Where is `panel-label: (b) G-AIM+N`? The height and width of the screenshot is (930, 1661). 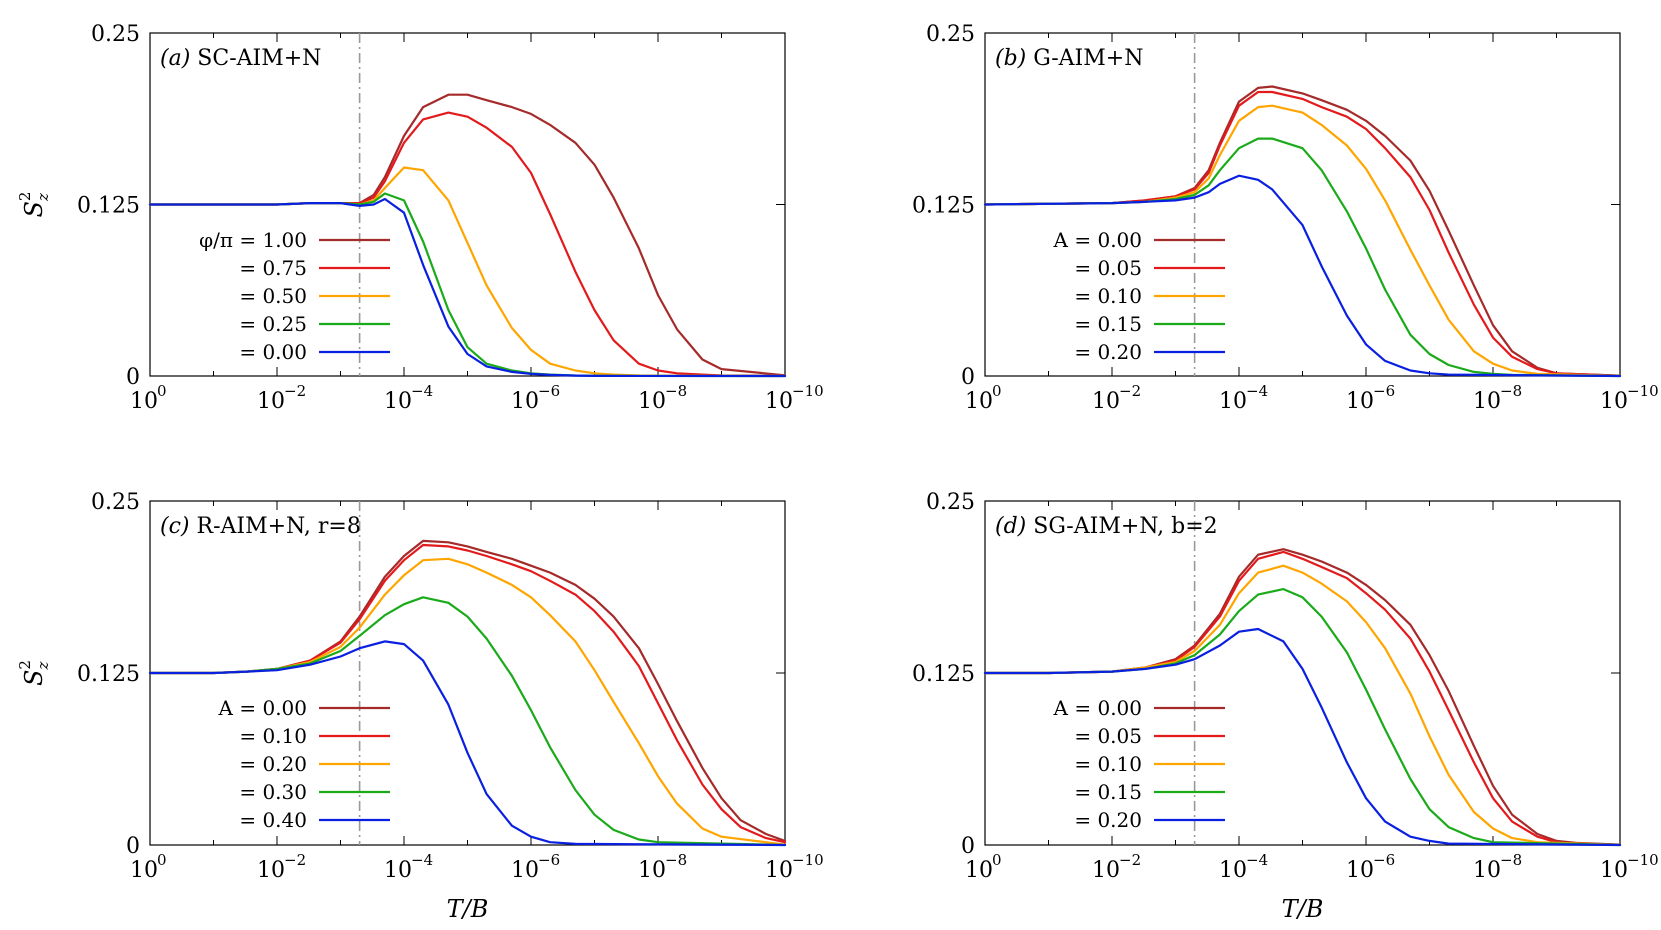 panel-label: (b) G-AIM+N is located at coordinates (1069, 58).